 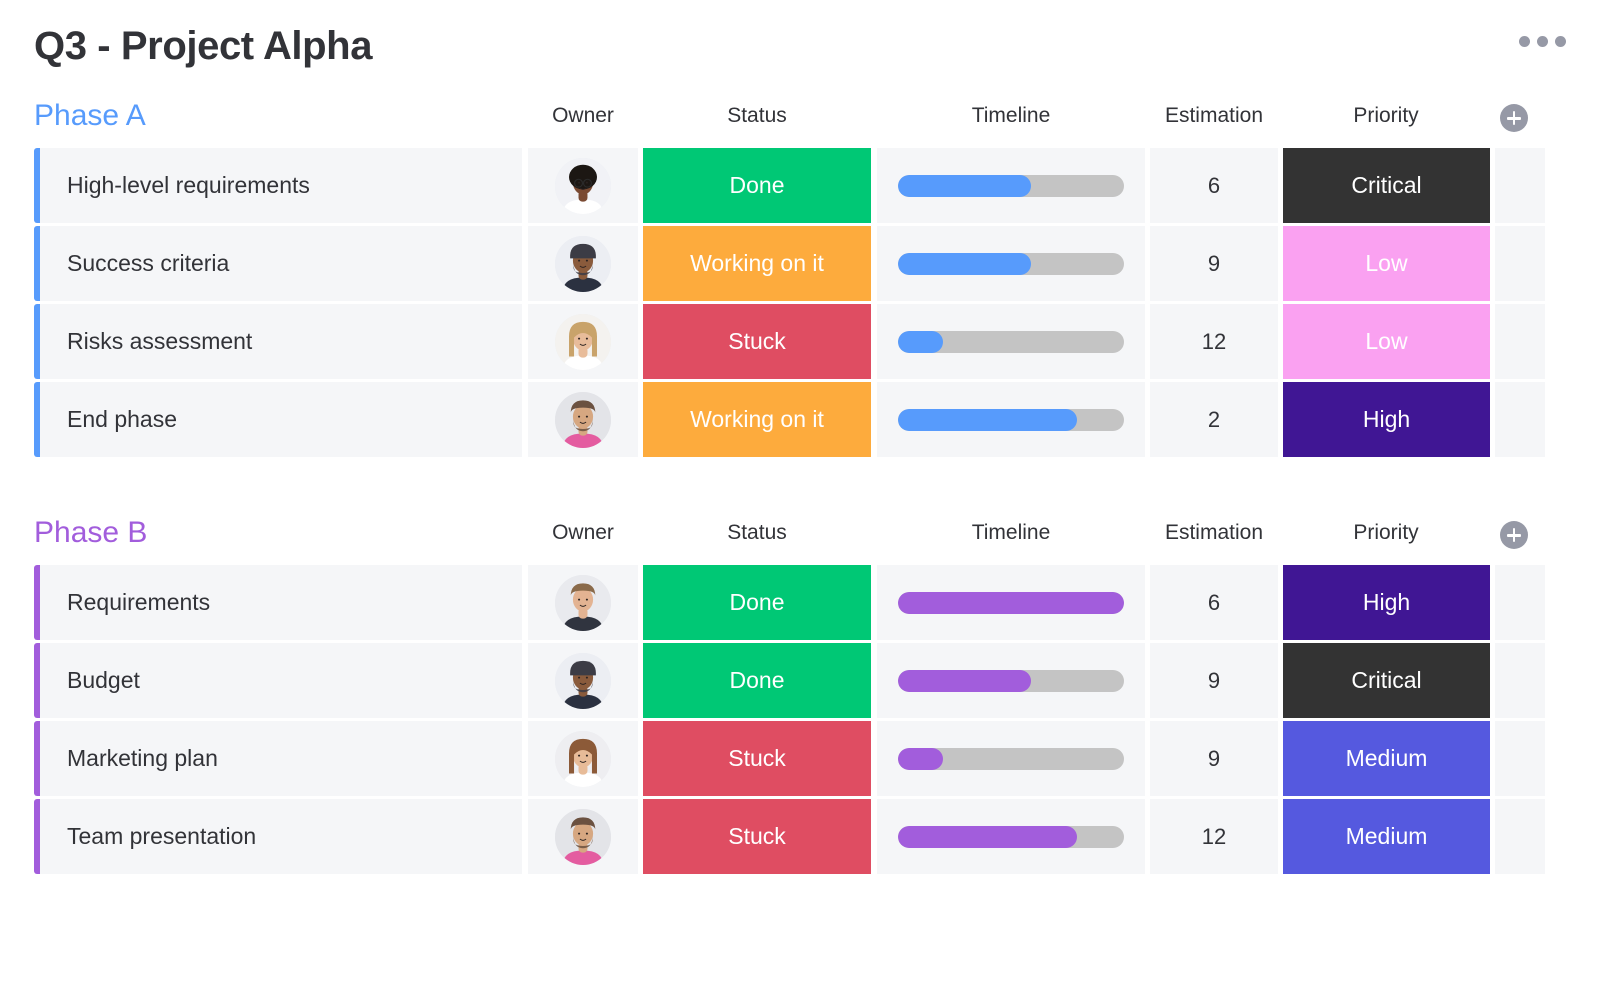 I want to click on table-row: End phase Working on it 2 High, so click(x=800, y=419).